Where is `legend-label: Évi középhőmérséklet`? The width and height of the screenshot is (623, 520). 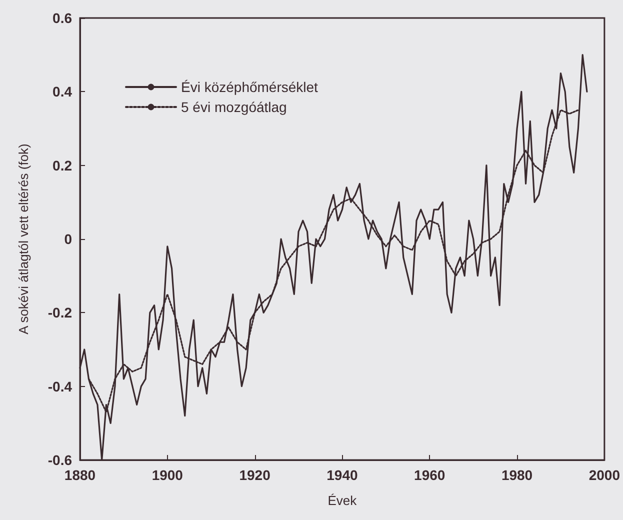 legend-label: Évi középhőmérséklet is located at coordinates (249, 87).